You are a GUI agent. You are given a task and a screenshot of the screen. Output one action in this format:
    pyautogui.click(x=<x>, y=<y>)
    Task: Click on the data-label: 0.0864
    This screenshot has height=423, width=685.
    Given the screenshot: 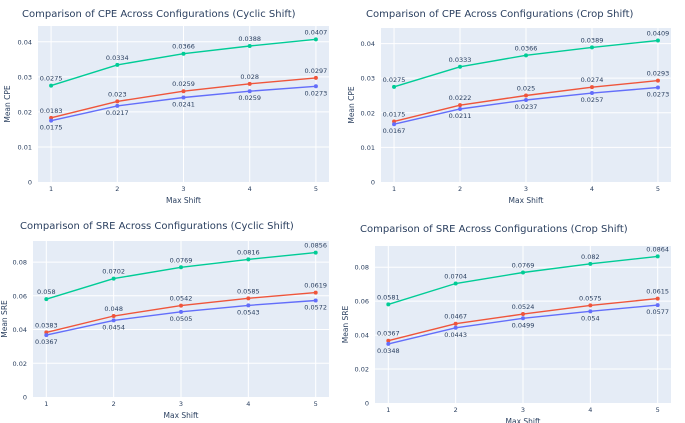 What is the action you would take?
    pyautogui.click(x=657, y=249)
    